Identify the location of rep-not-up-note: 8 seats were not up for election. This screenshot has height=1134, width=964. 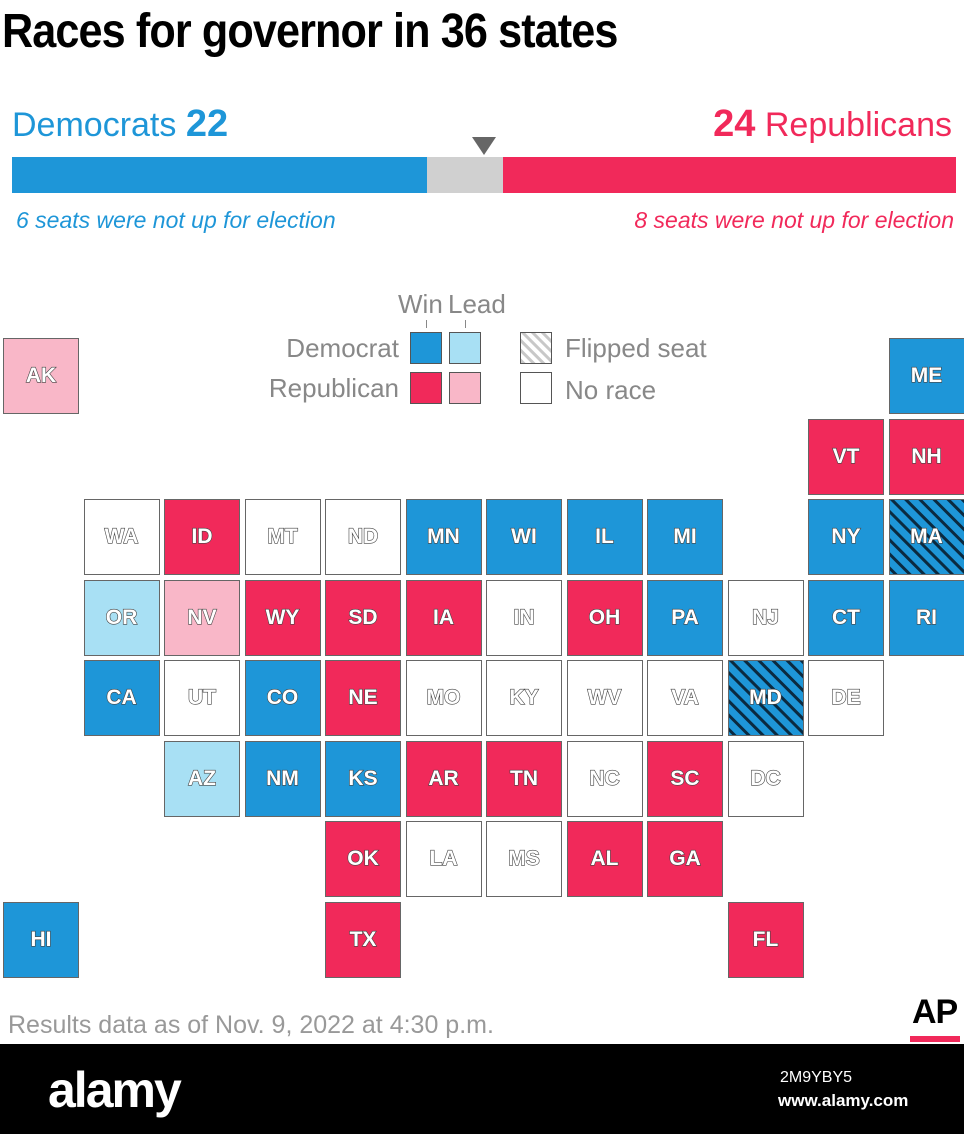
(794, 220).